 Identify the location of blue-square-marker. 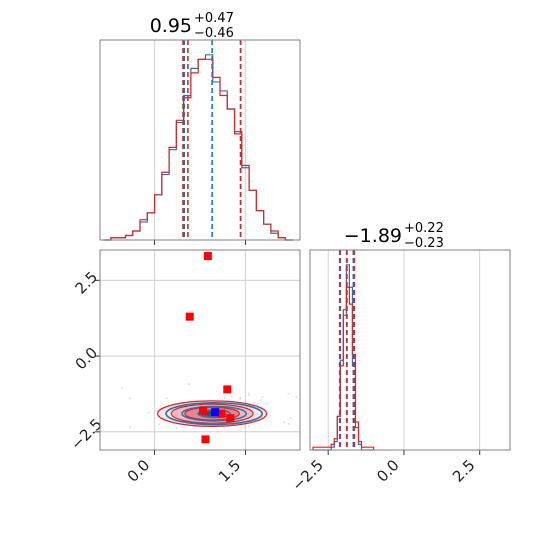
(215, 412).